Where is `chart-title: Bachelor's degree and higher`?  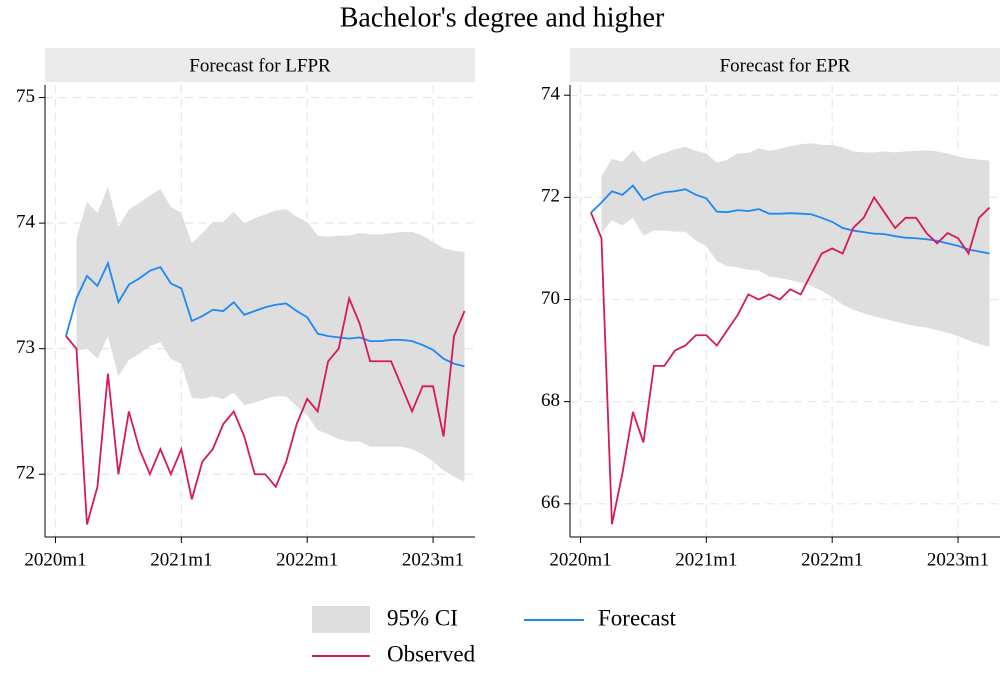 chart-title: Bachelor's degree and higher is located at coordinates (502, 17).